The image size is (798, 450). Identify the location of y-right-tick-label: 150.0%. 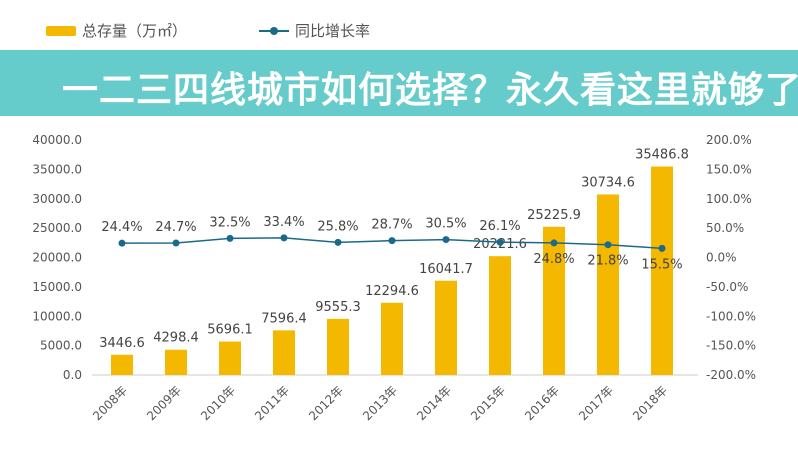
(729, 169).